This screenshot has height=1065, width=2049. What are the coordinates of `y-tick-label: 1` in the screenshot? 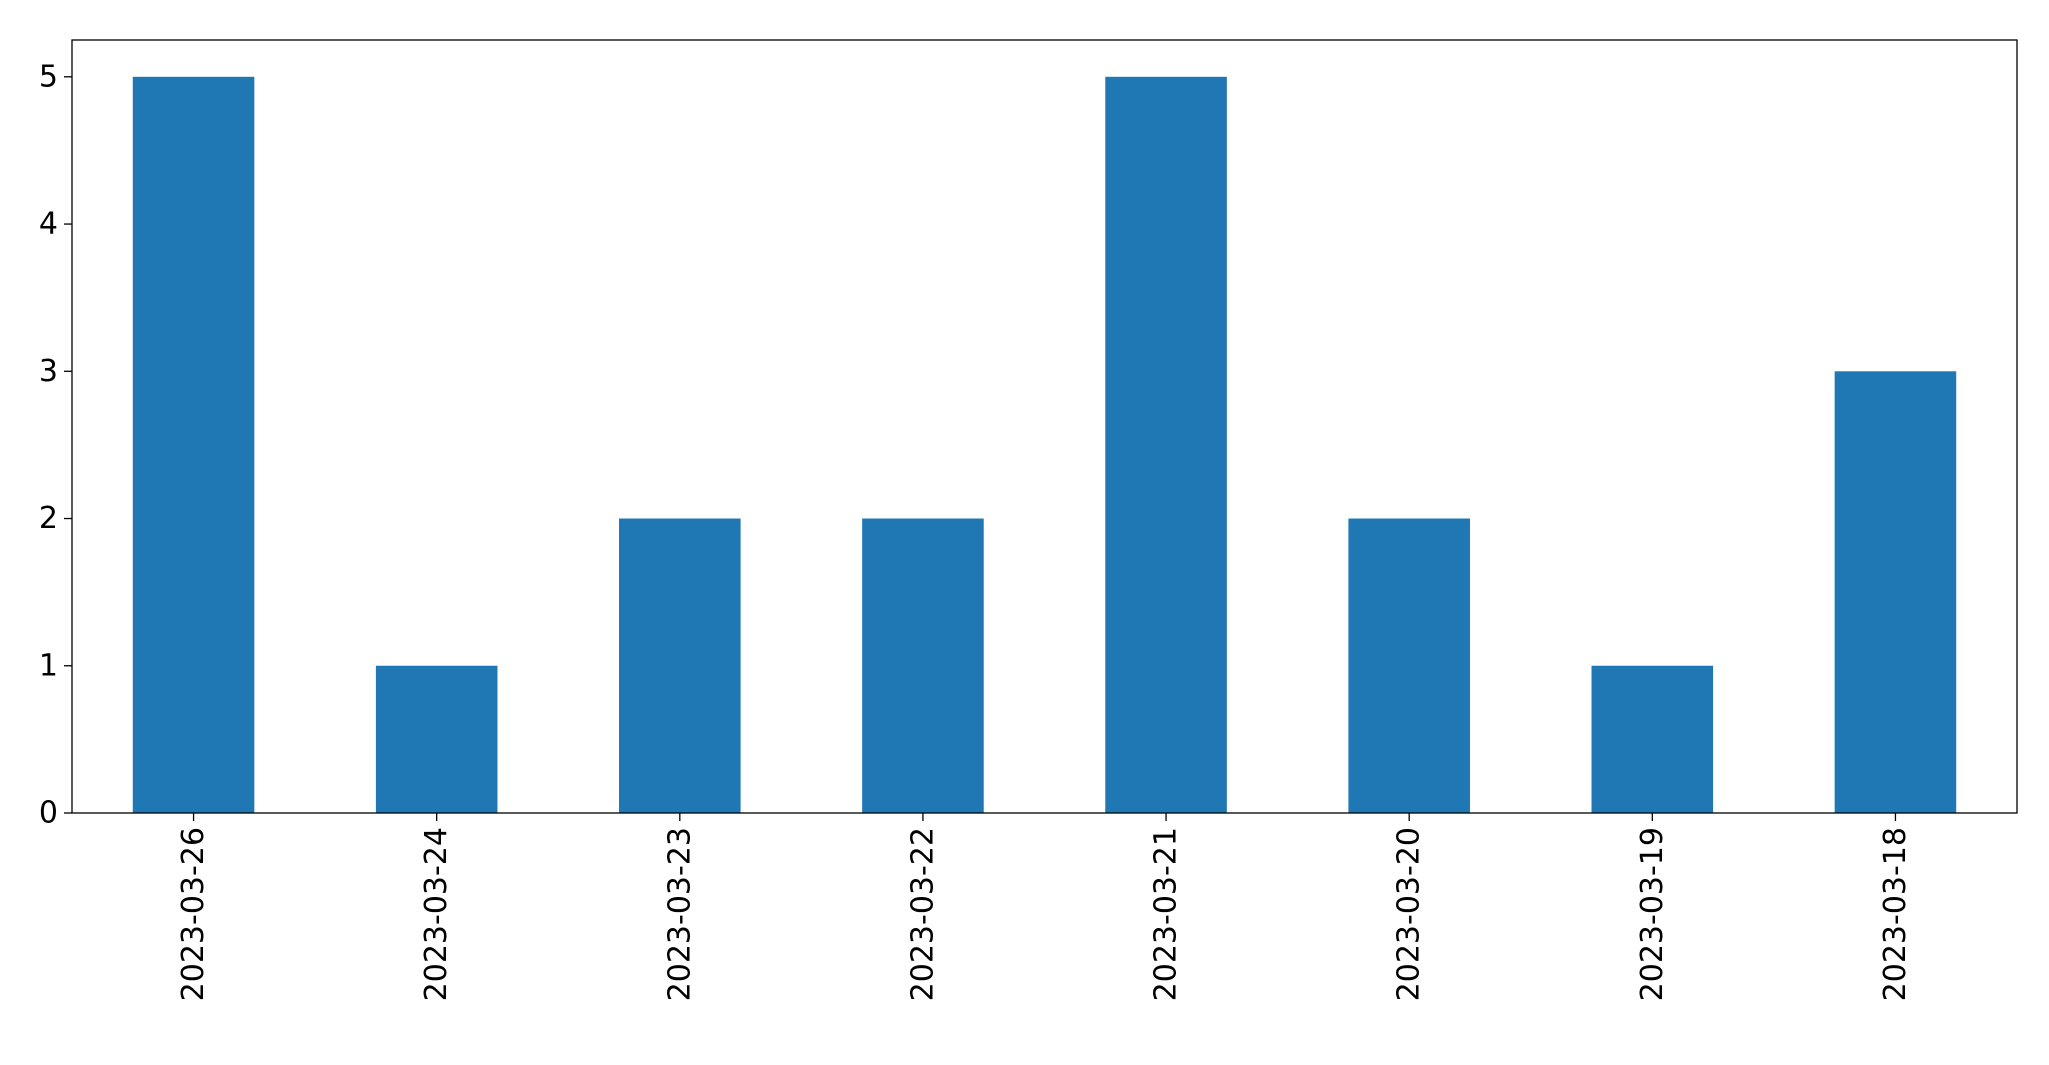 It's located at (48, 665).